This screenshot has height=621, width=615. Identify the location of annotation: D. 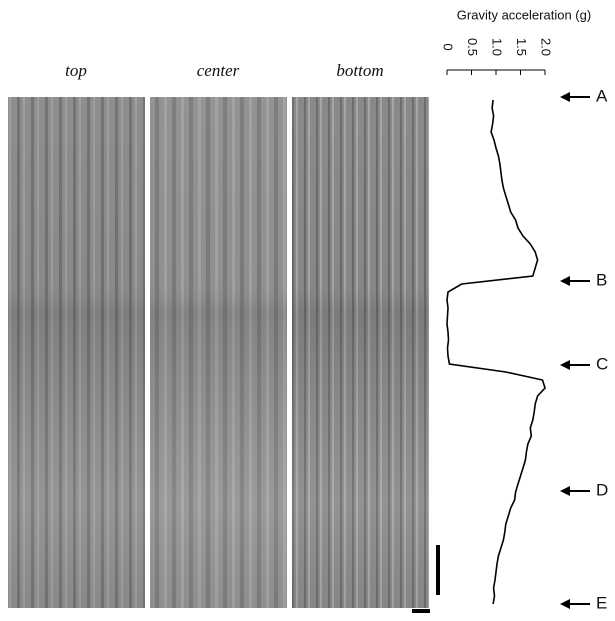
(602, 489).